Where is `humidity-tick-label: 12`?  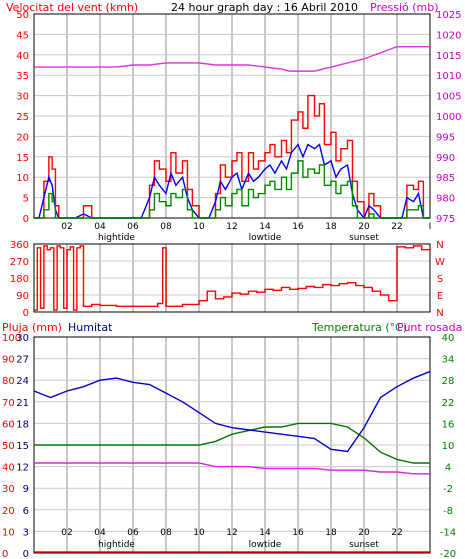
humidity-tick-label: 12 is located at coordinates (22, 468).